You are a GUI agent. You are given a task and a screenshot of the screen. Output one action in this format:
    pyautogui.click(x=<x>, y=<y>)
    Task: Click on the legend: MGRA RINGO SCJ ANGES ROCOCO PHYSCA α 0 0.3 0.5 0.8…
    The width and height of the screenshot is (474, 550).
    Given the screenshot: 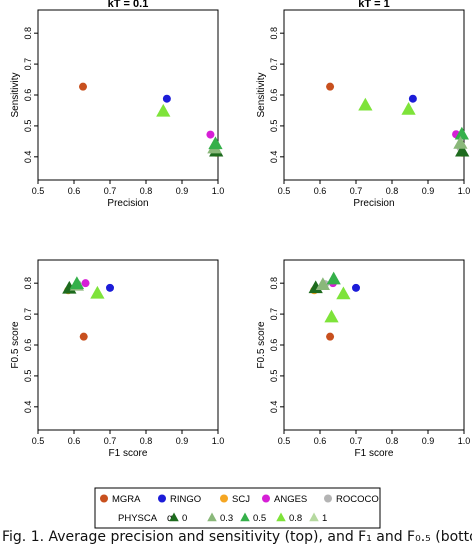 What is the action you would take?
    pyautogui.click(x=237, y=508)
    